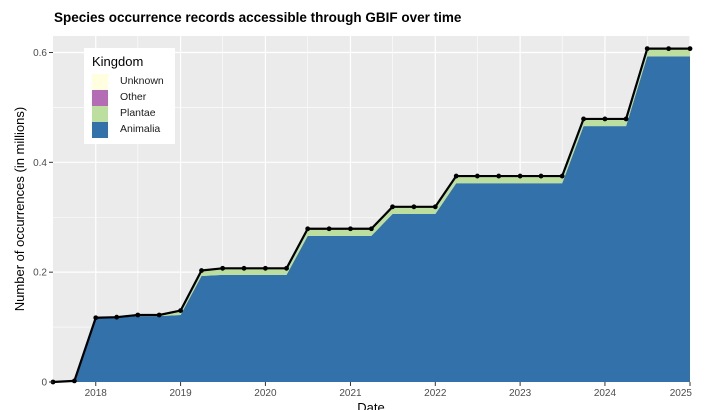 Image resolution: width=707 pixels, height=410 pixels. Describe the element at coordinates (118, 61) in the screenshot. I see `legend-title: Kingdom` at that location.